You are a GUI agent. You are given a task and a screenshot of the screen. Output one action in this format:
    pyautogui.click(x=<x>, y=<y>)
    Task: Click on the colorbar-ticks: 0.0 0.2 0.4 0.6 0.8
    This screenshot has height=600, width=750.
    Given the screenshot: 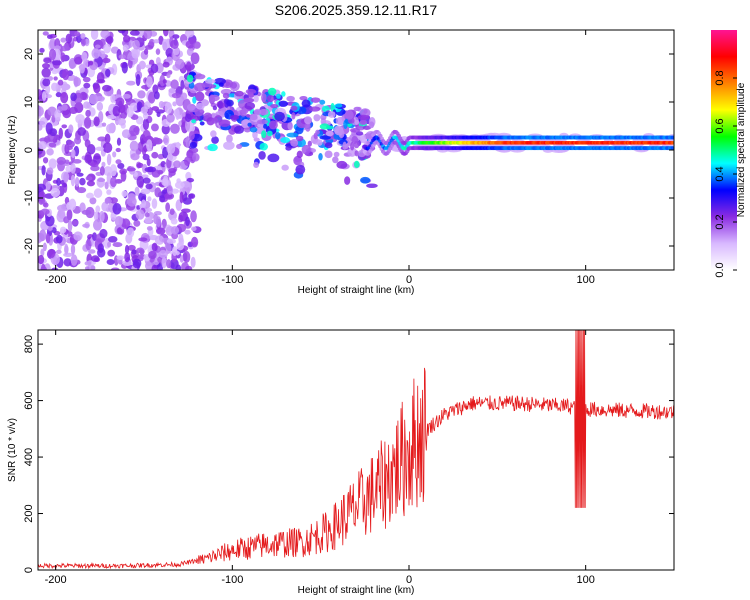 What is the action you would take?
    pyautogui.click(x=725, y=174)
    